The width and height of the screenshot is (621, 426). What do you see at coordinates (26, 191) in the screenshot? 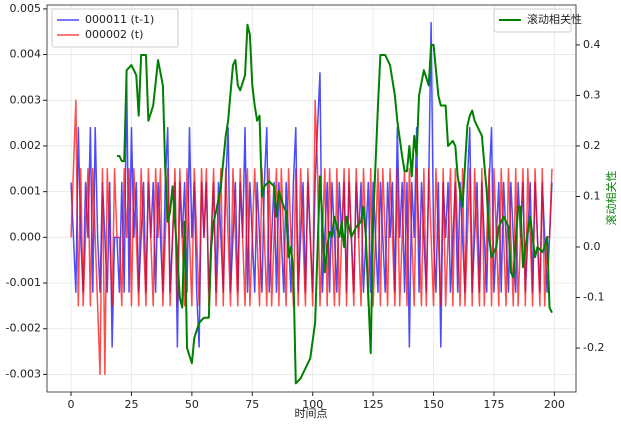
I see `y-tick-label: 0.001` at bounding box center [26, 191].